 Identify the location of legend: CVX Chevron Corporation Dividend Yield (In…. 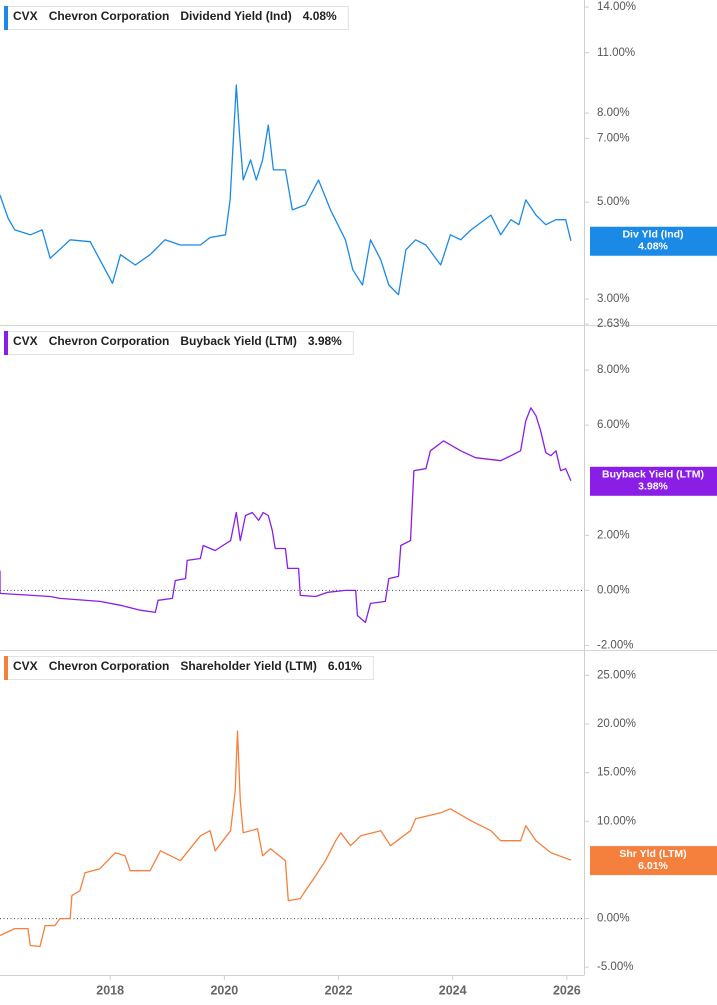
(176, 18).